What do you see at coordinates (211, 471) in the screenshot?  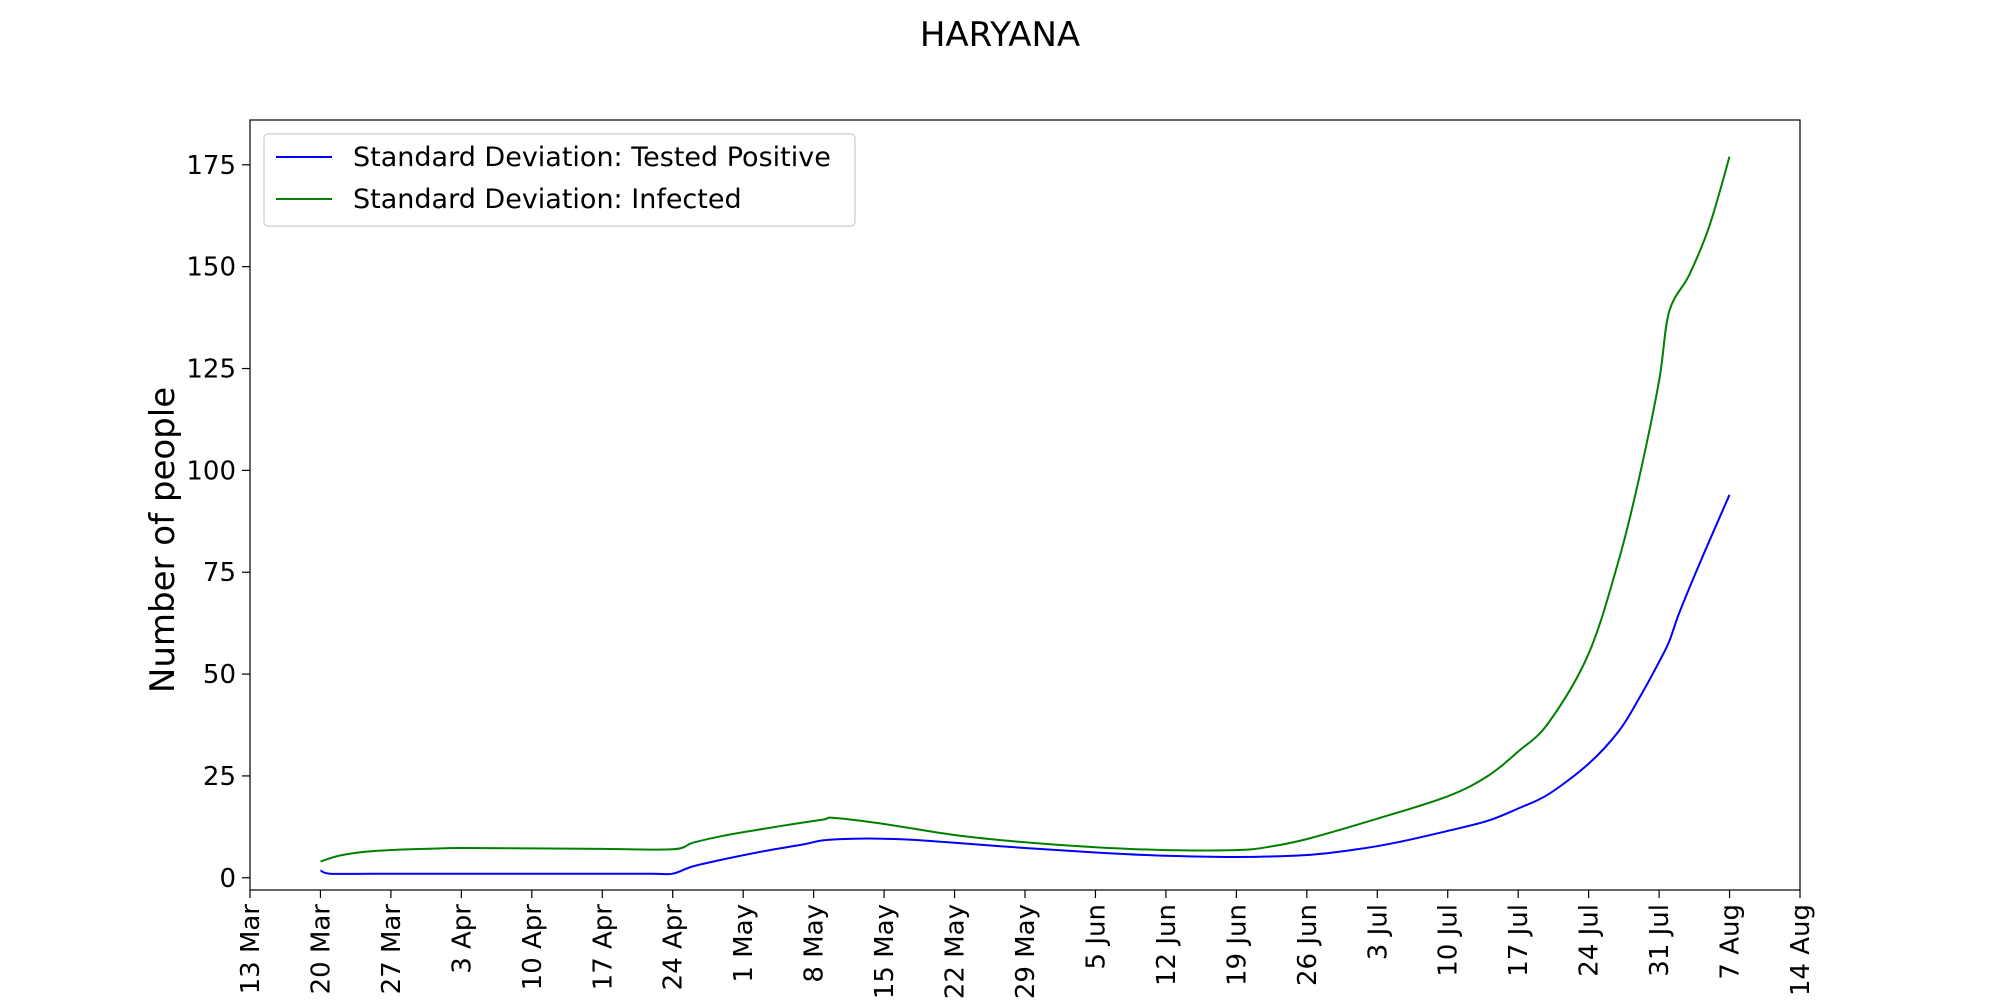 I see `y-tick-label: 100` at bounding box center [211, 471].